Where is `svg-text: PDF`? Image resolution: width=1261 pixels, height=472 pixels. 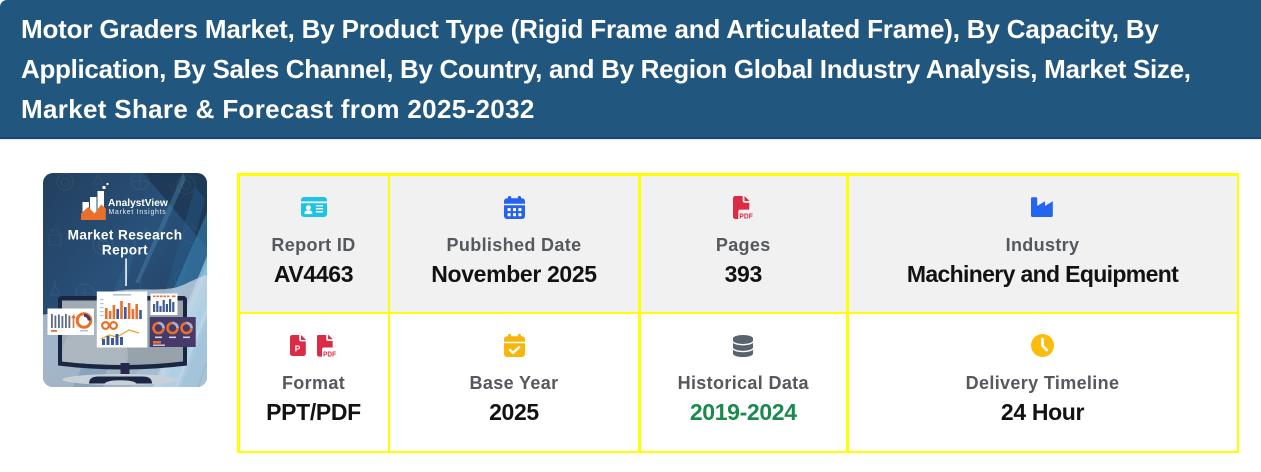
svg-text: PDF is located at coordinates (747, 214).